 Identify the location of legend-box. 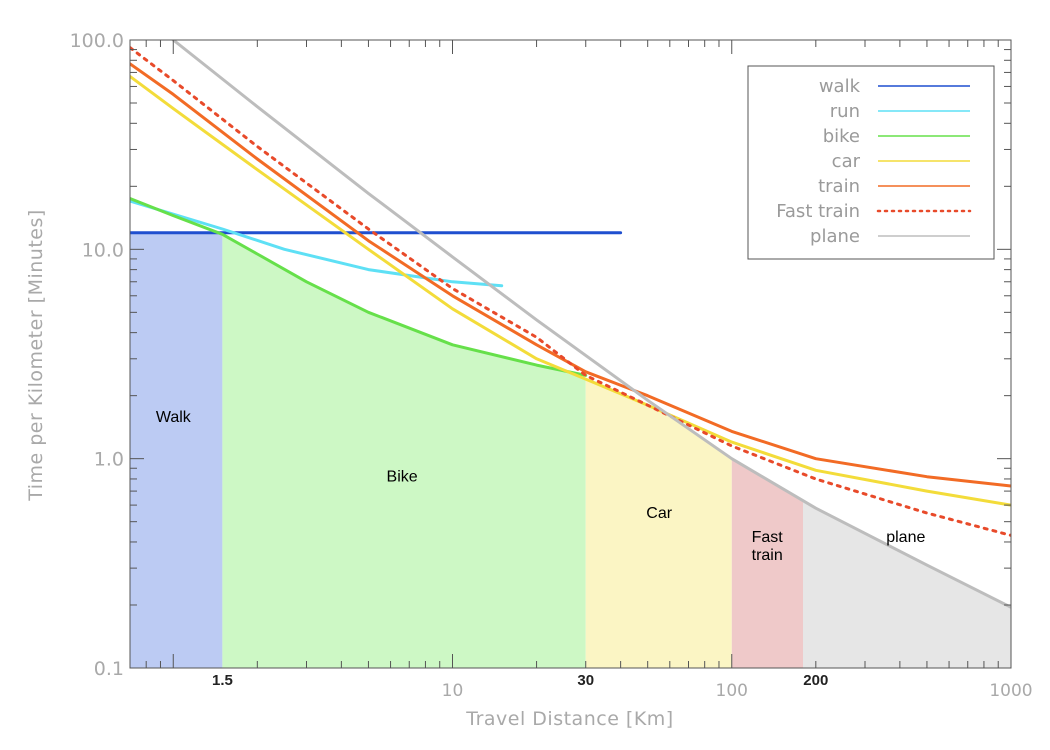
(871, 162).